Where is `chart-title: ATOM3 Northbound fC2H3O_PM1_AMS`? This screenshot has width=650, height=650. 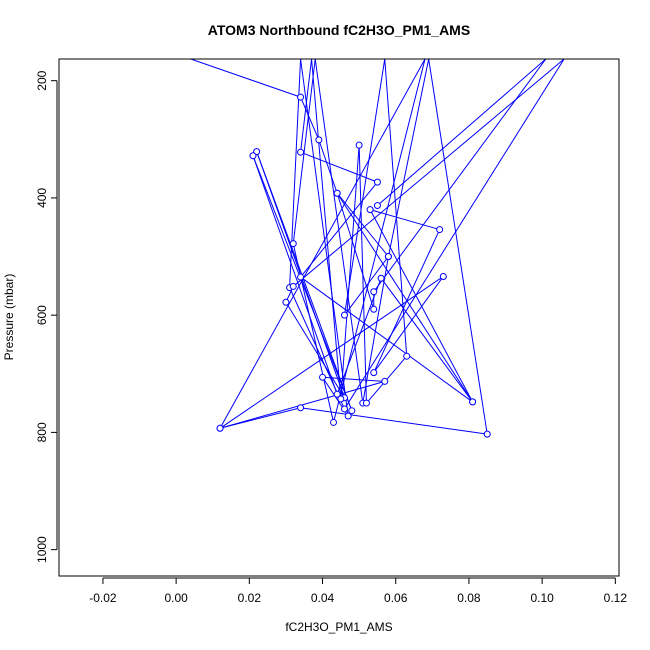 chart-title: ATOM3 Northbound fC2H3O_PM1_AMS is located at coordinates (339, 30).